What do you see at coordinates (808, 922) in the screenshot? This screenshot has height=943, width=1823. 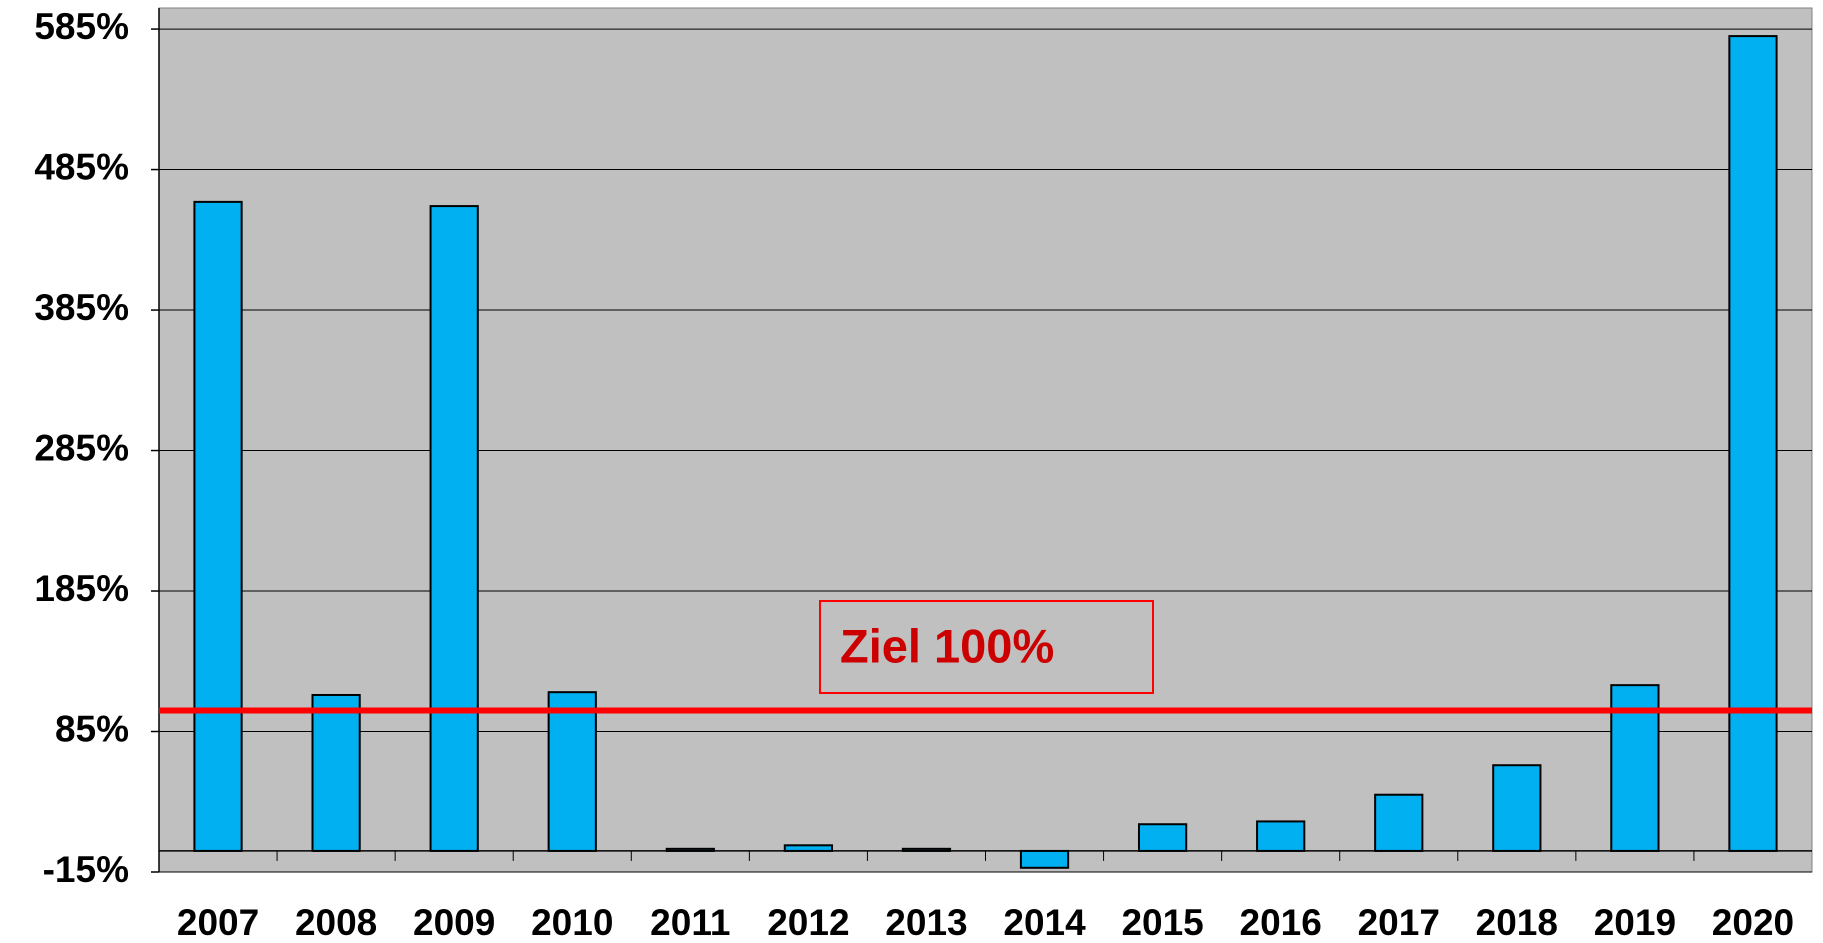 I see `x-tick-label: 2012` at bounding box center [808, 922].